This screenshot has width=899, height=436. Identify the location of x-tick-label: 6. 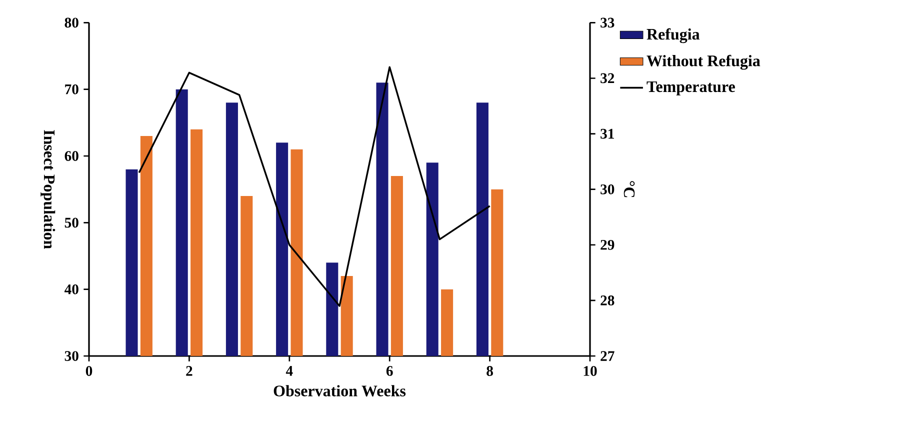
(389, 371).